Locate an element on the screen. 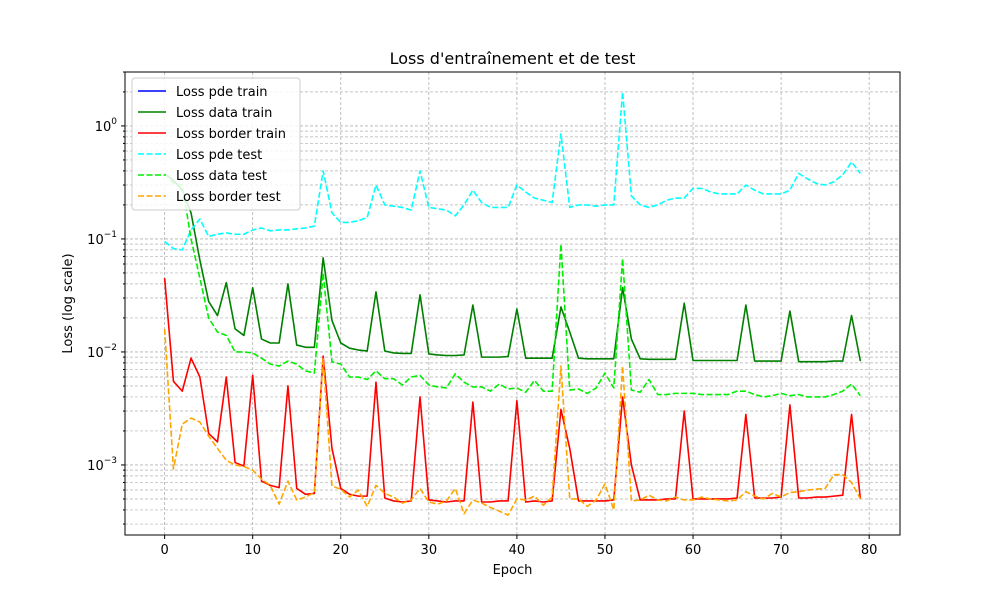 This screenshot has height=600, width=1000. chart-title: Loss d'entraînement et de test is located at coordinates (513, 58).